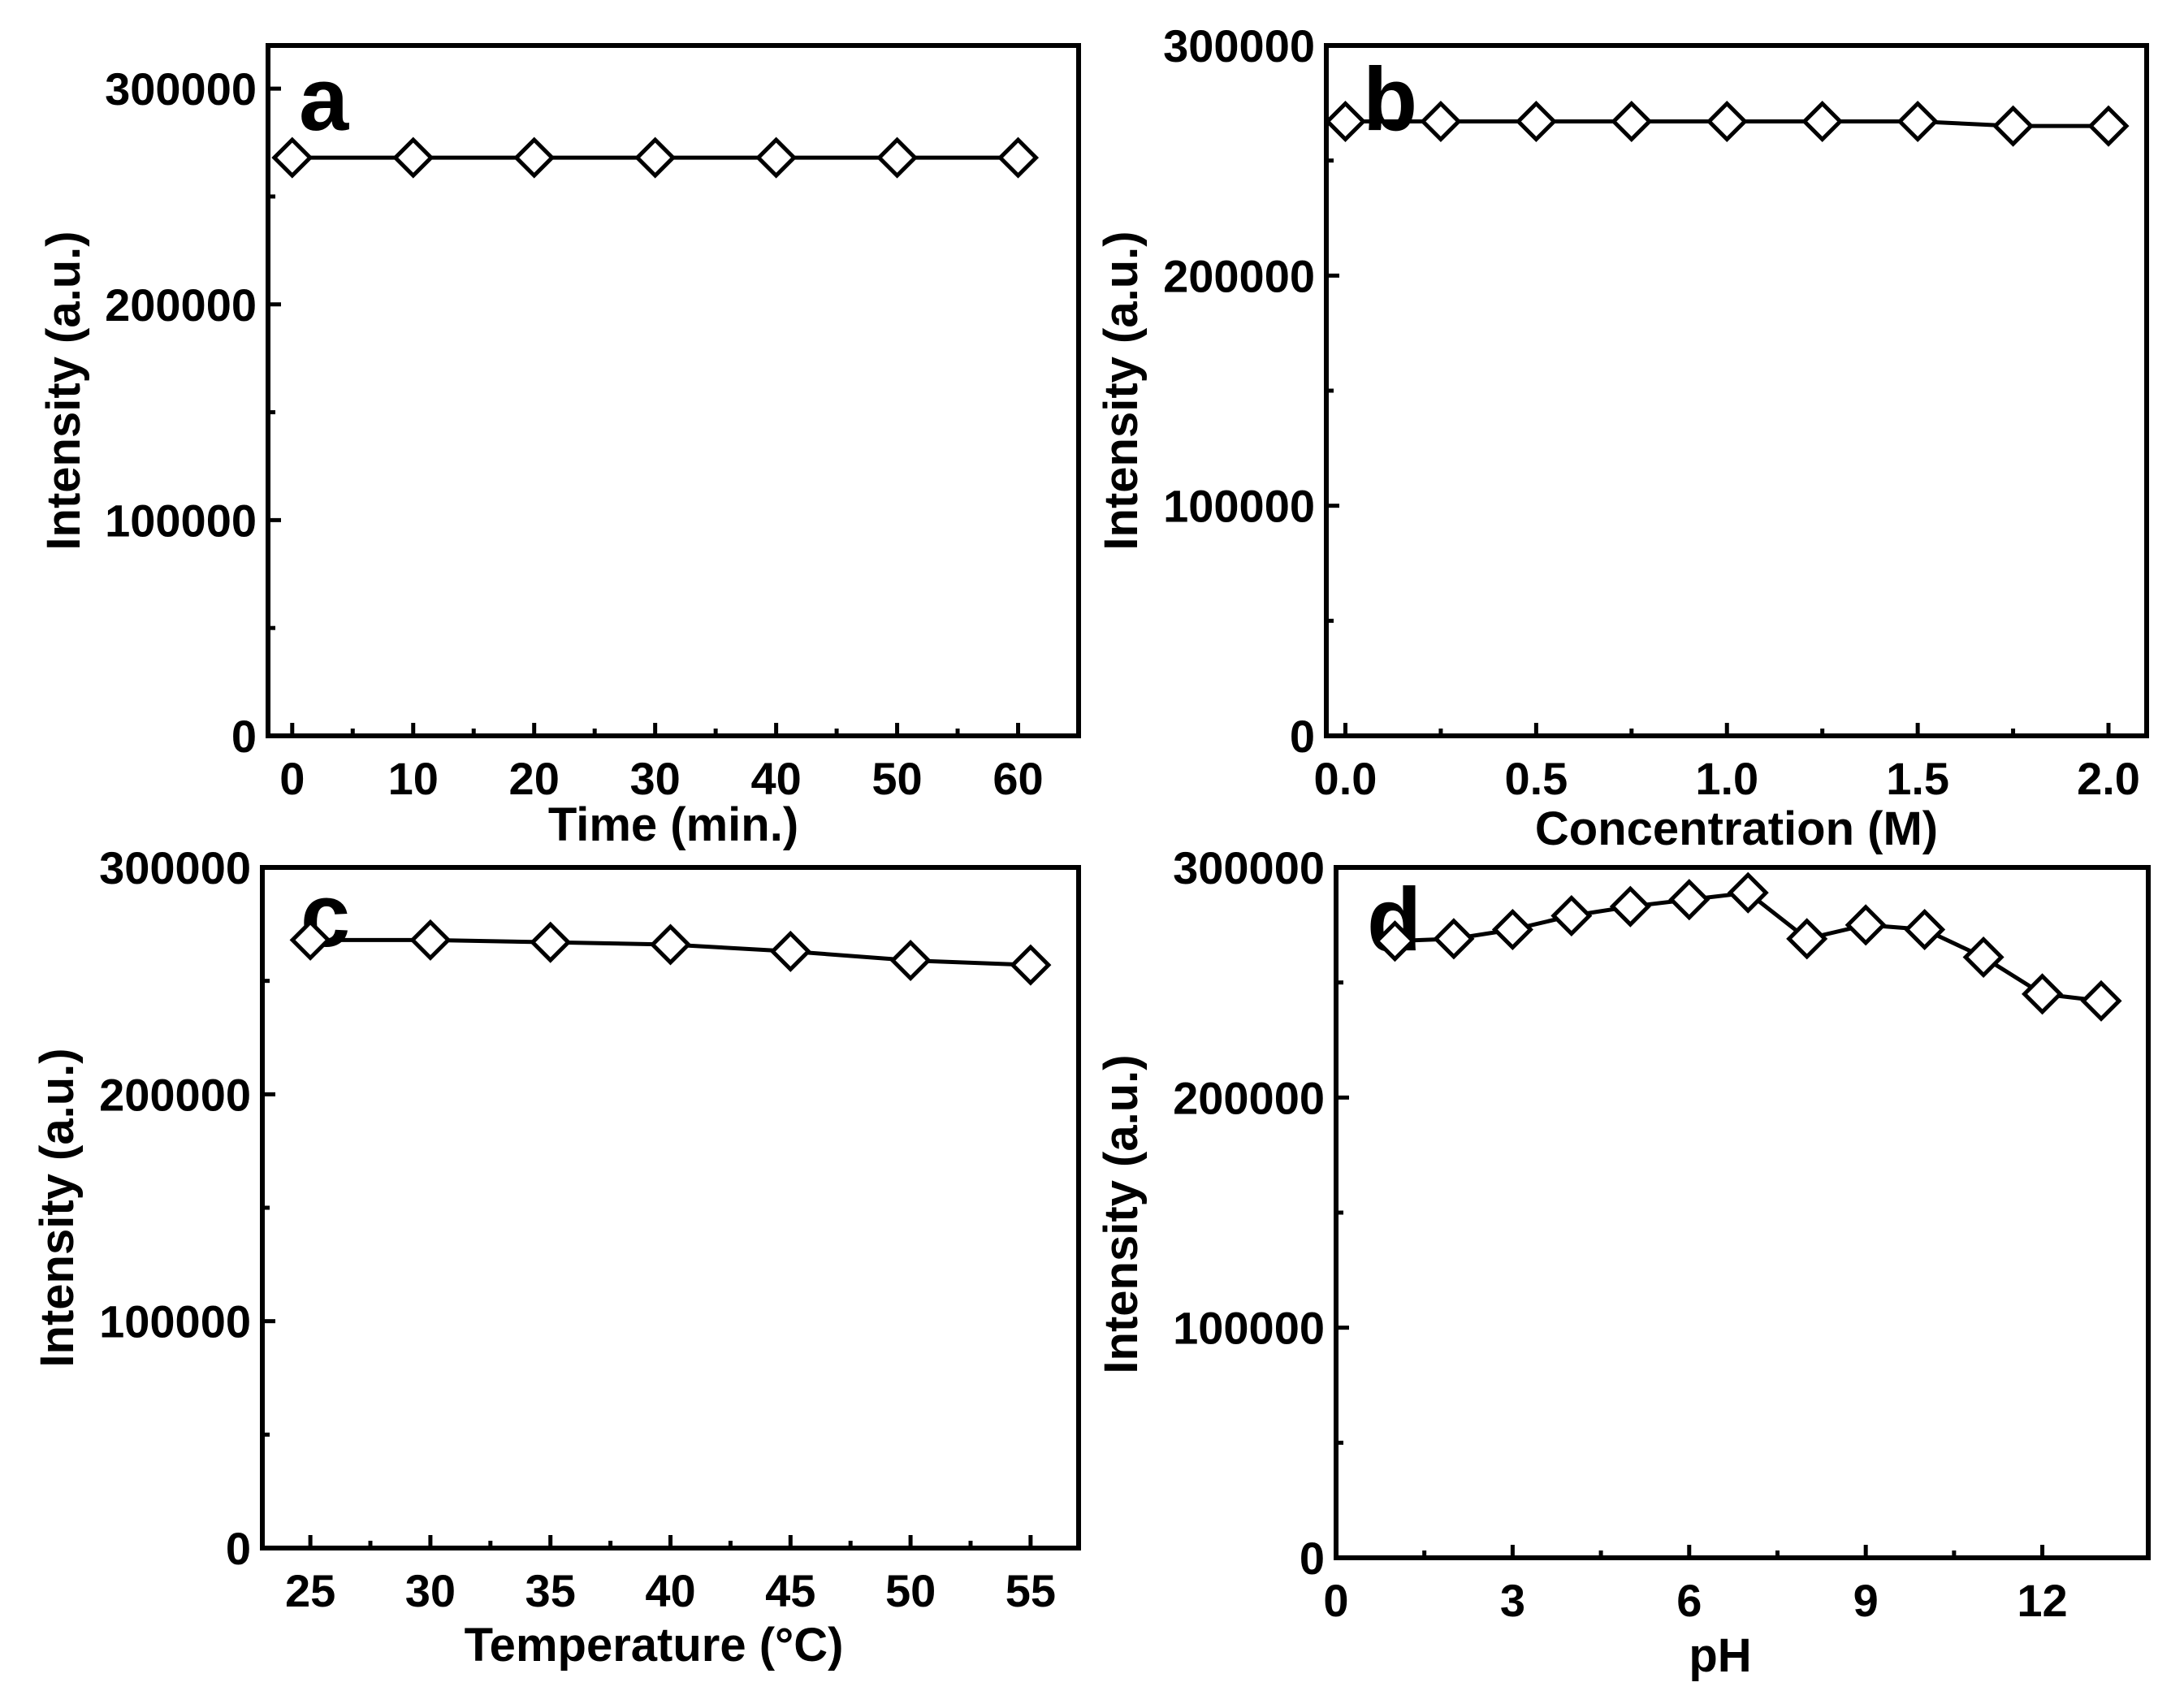 The image size is (2184, 1691). What do you see at coordinates (670, 1590) in the screenshot?
I see `x-tick-label-c: 40` at bounding box center [670, 1590].